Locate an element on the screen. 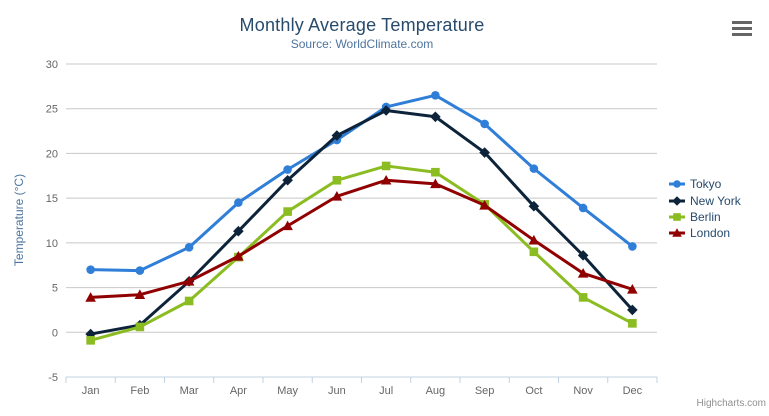 The height and width of the screenshot is (416, 769). y-axis-tick-label: -5 is located at coordinates (53, 378).